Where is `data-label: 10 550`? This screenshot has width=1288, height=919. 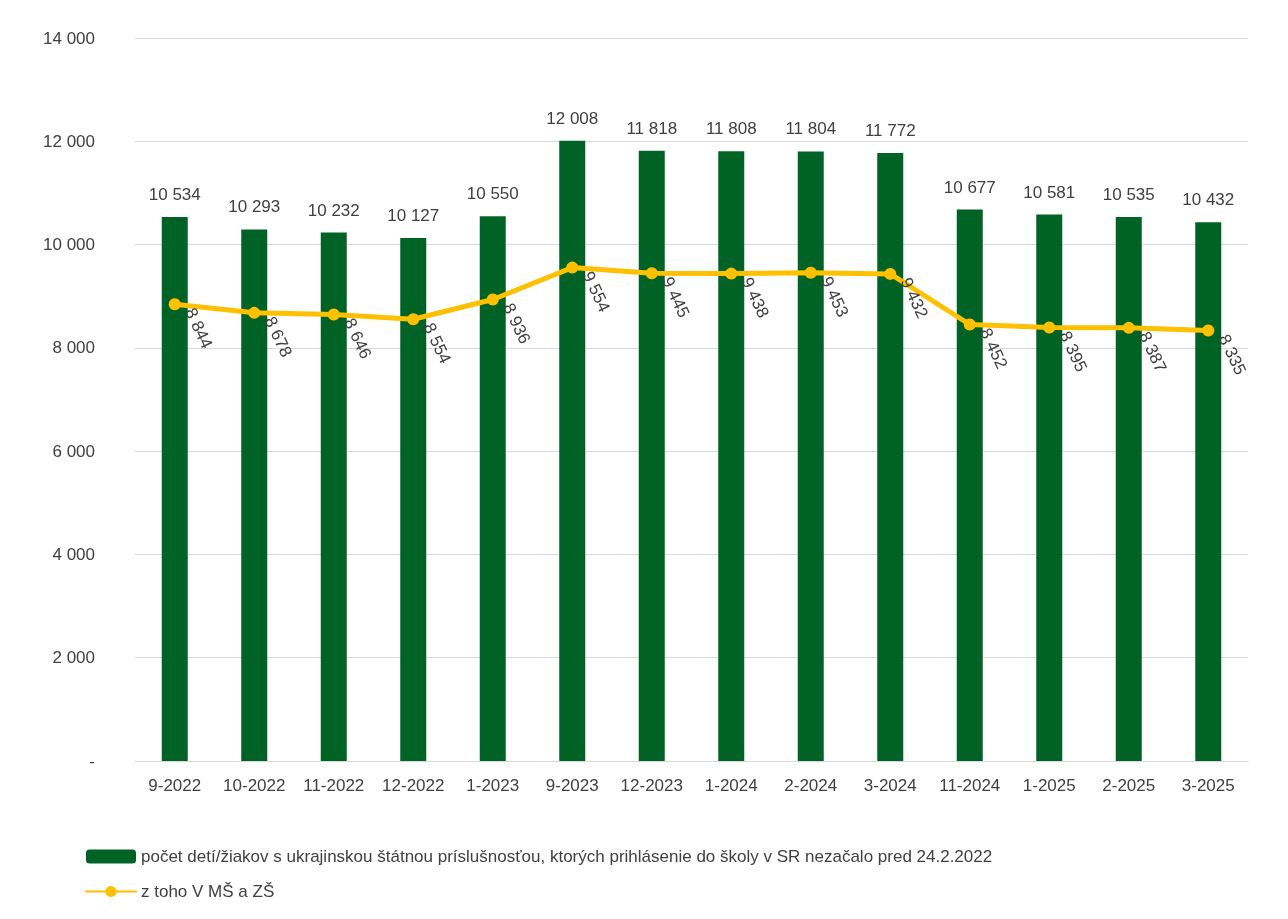
data-label: 10 550 is located at coordinates (492, 194).